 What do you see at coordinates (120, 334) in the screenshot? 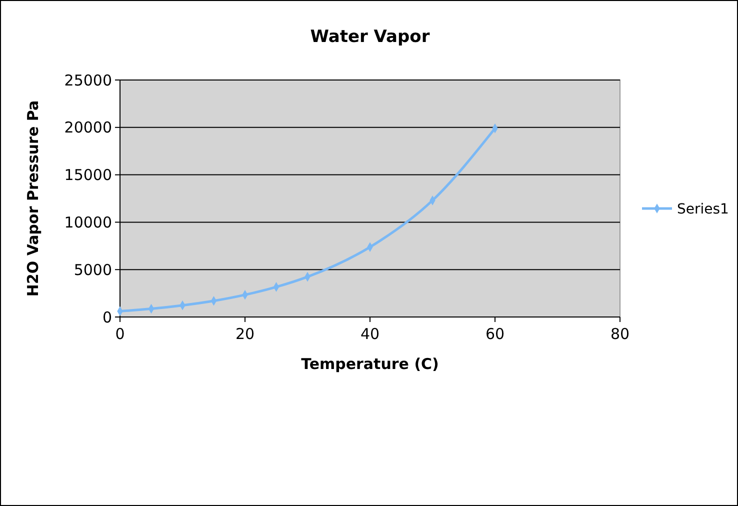
I see `x-tick-label: 0` at bounding box center [120, 334].